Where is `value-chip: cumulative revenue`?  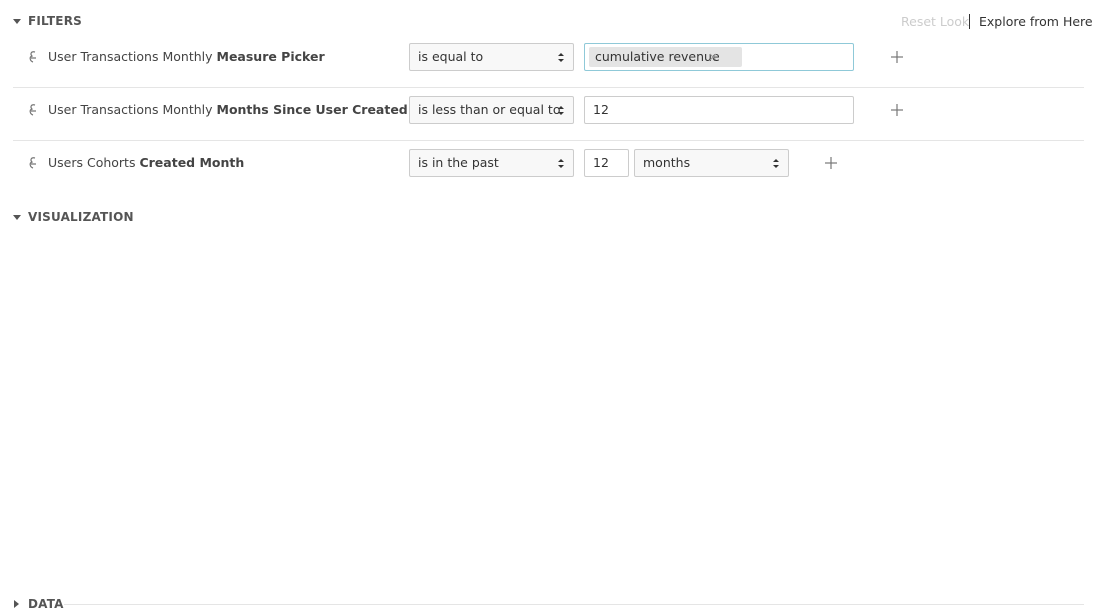 value-chip: cumulative revenue is located at coordinates (665, 57).